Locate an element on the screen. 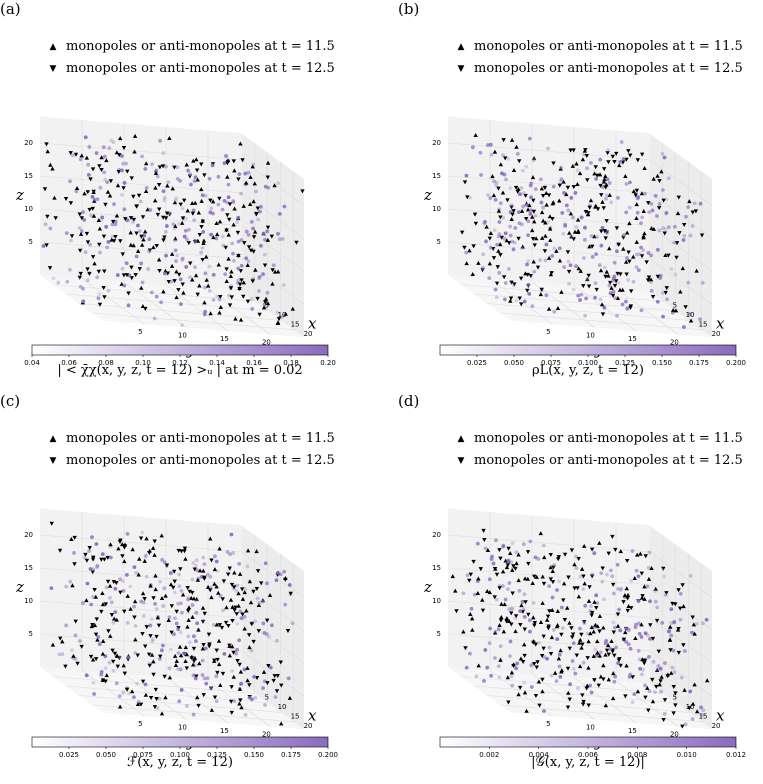 Image resolution: width=763 pixels, height=784 pixels. colorbar-tick-label: 0.125 is located at coordinates (625, 363).